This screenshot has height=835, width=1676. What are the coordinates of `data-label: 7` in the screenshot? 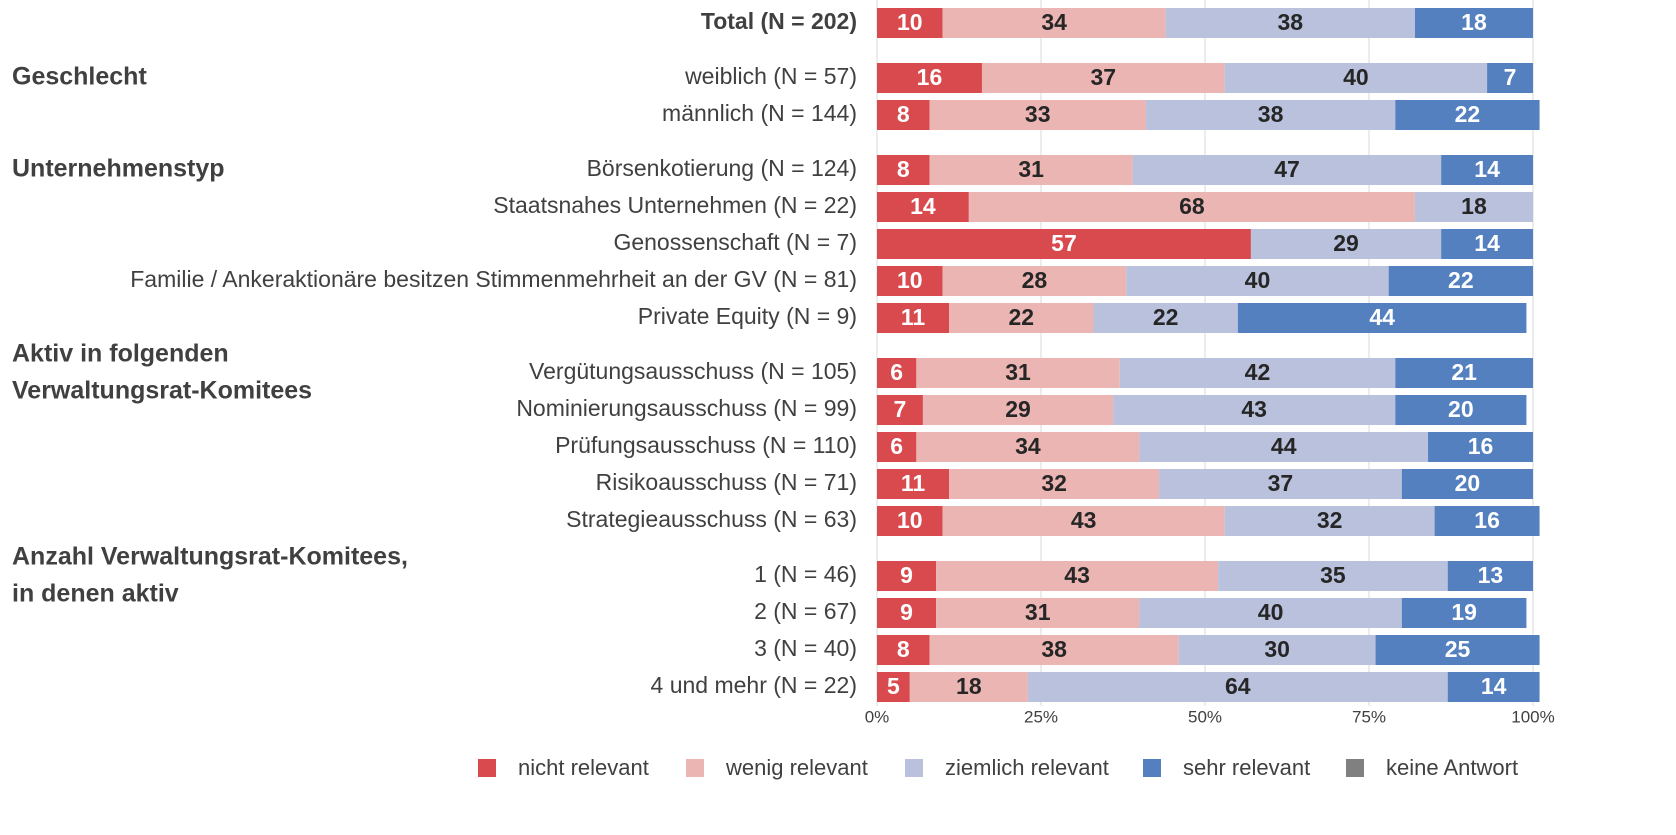 It's located at (1510, 77).